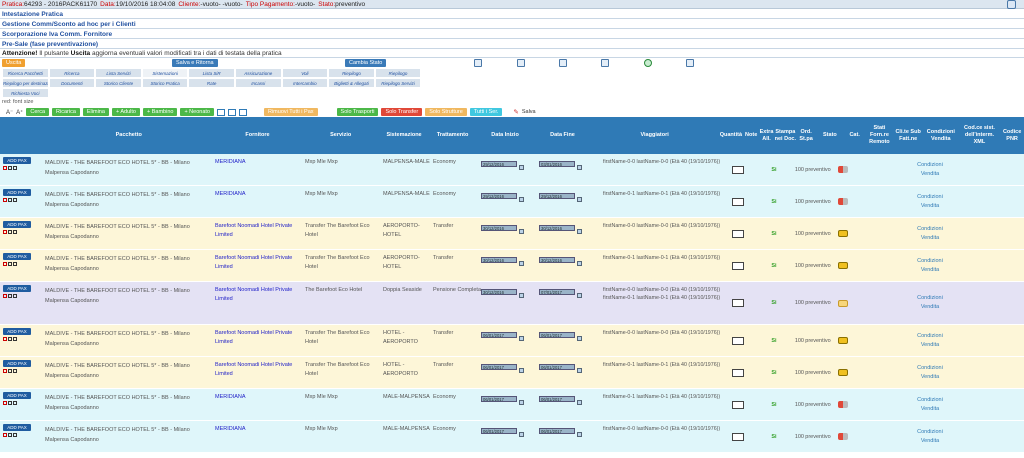 Image resolution: width=1024 pixels, height=458 pixels. What do you see at coordinates (1011, 4) in the screenshot?
I see `save-icon` at bounding box center [1011, 4].